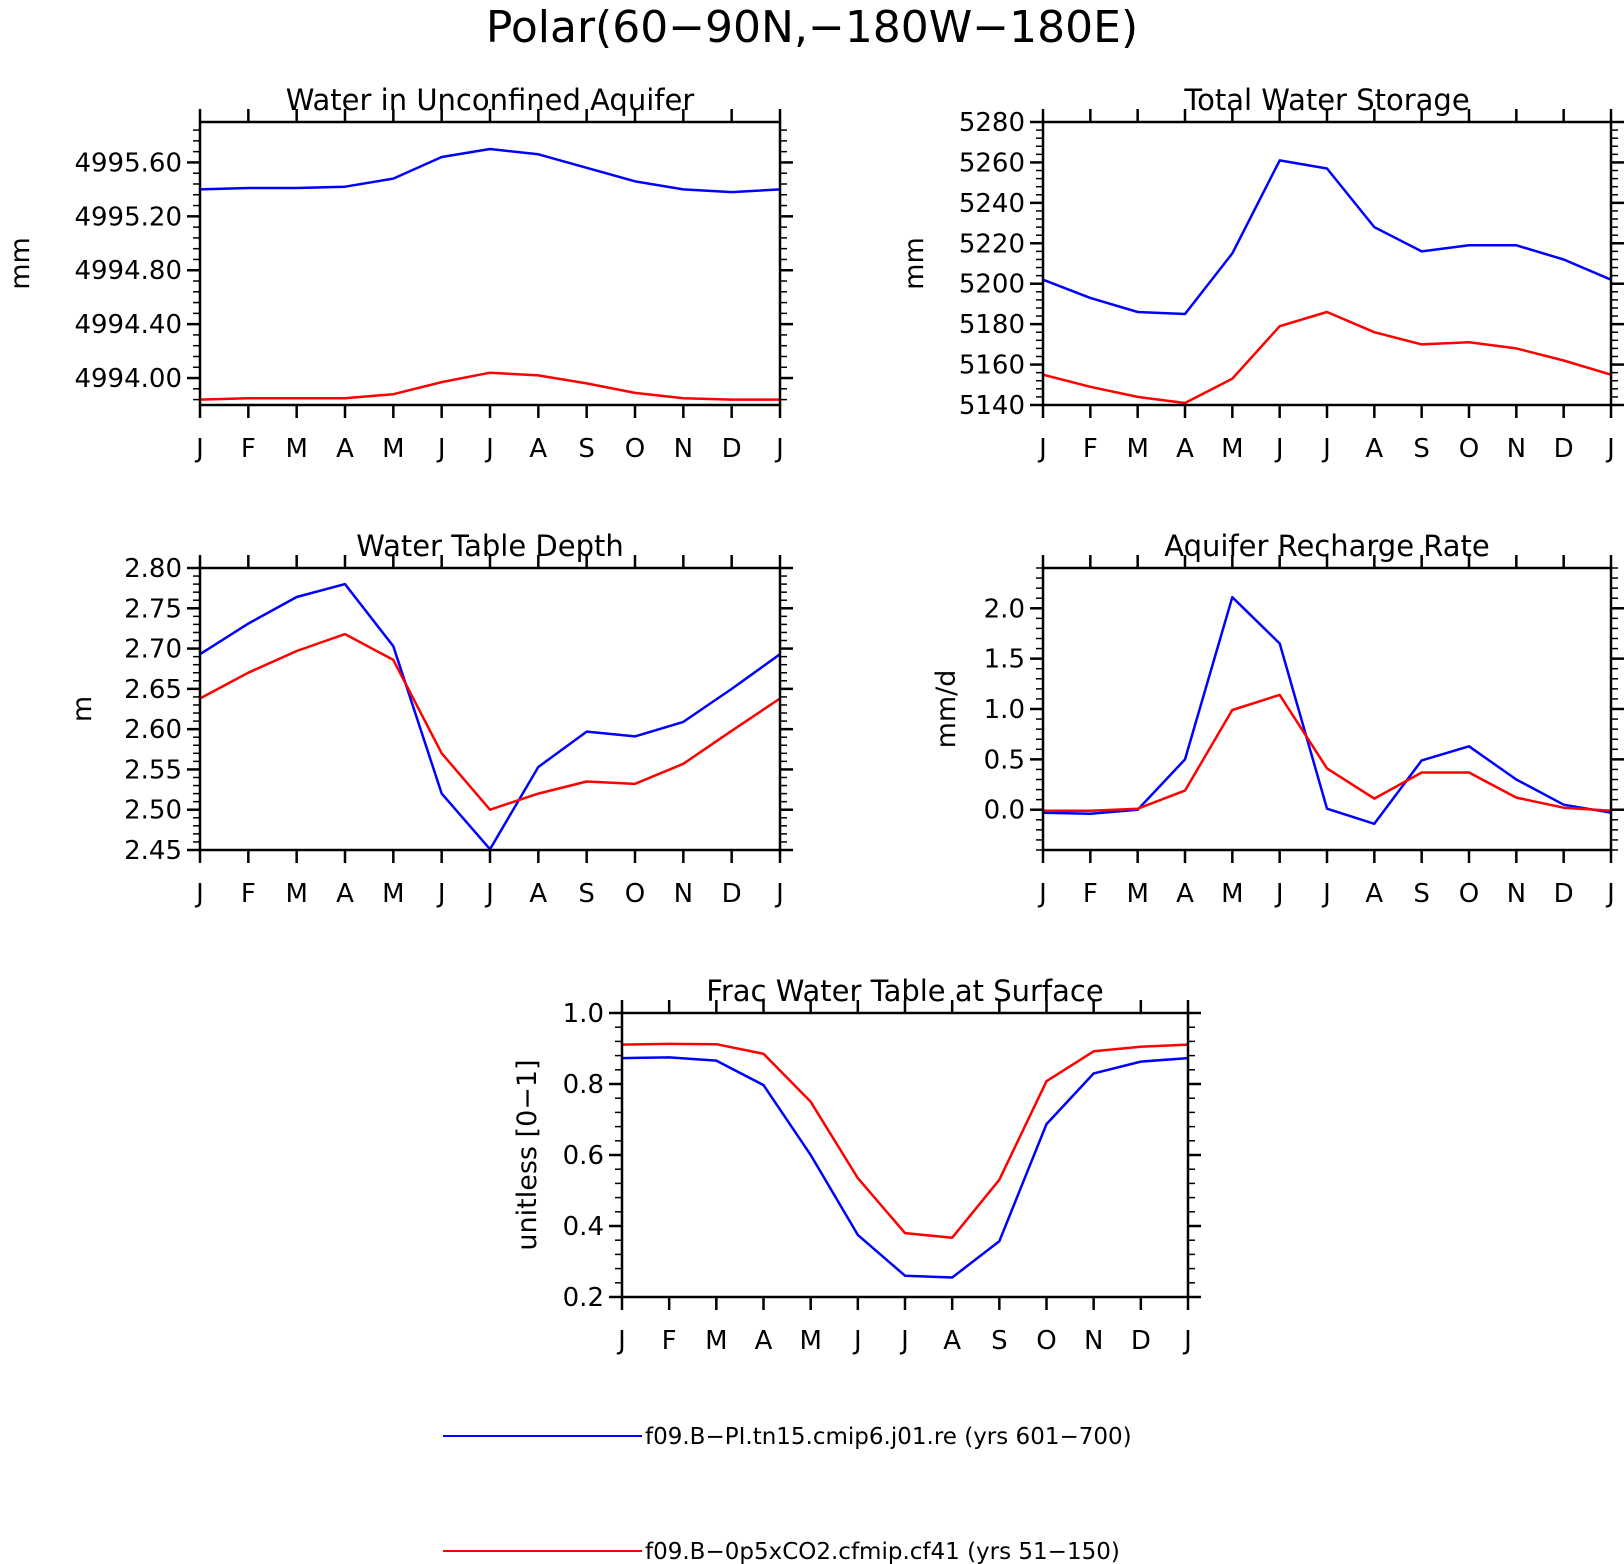 The image size is (1624, 1564). I want to click on y-tick-label: 5180, so click(992, 325).